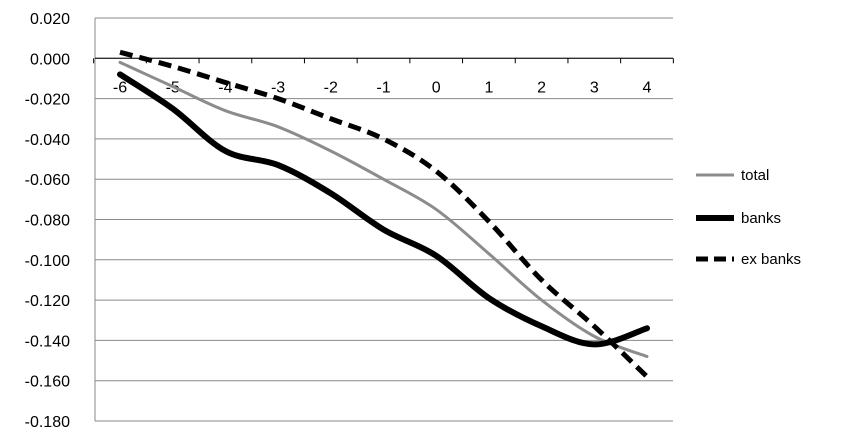 Image resolution: width=842 pixels, height=432 pixels. Describe the element at coordinates (47, 341) in the screenshot. I see `y-tick-label: -0.140` at that location.